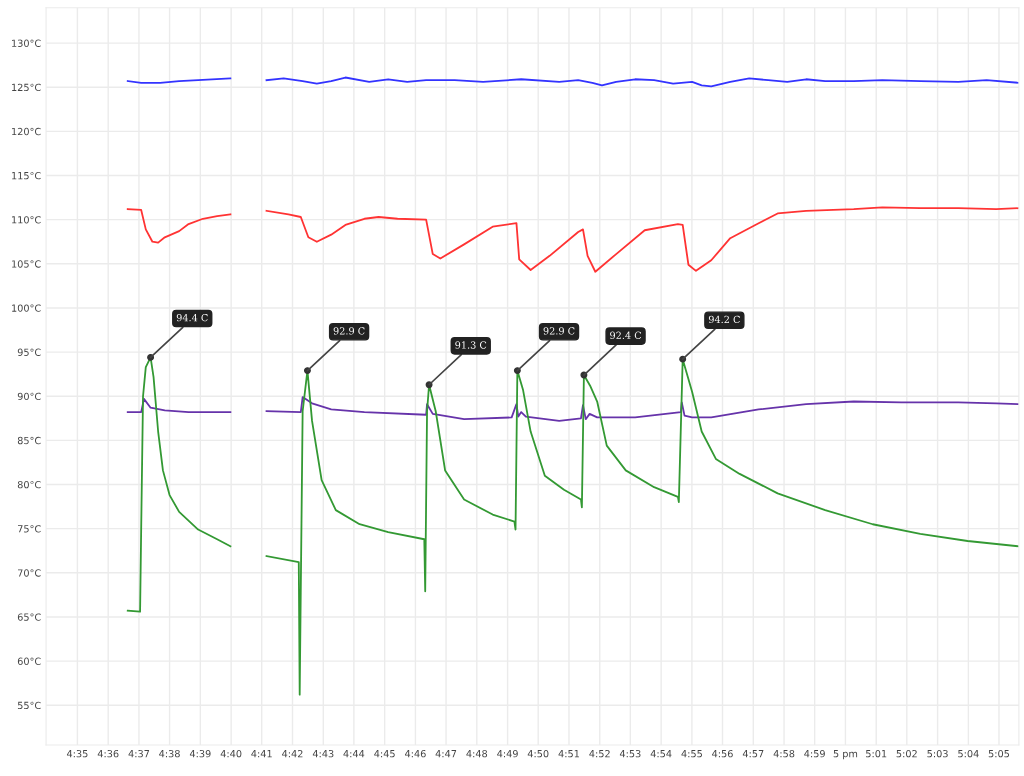  I want to click on x-tick-label: 4:56, so click(722, 753).